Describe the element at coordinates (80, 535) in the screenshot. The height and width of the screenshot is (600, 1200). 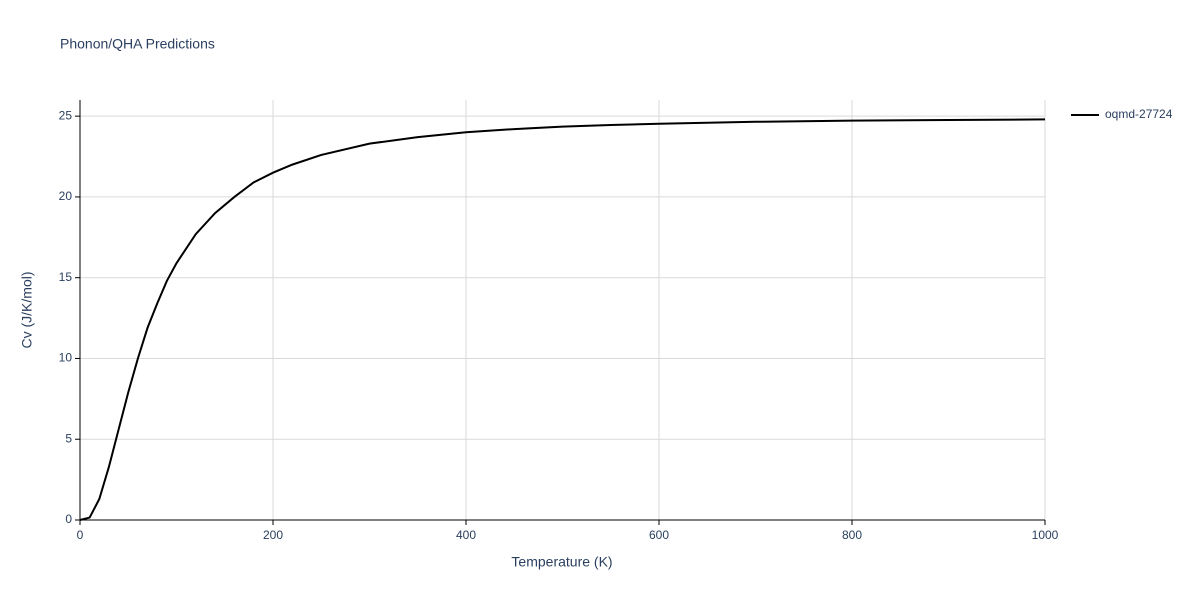
I see `x-tick-label: 0` at that location.